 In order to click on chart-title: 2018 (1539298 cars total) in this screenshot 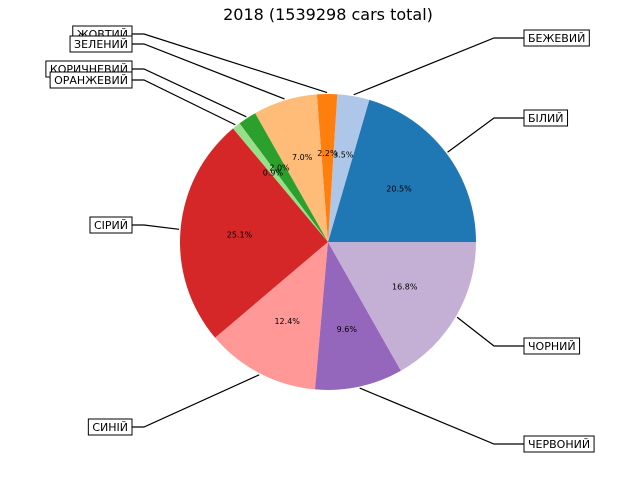, I will do `click(328, 14)`.